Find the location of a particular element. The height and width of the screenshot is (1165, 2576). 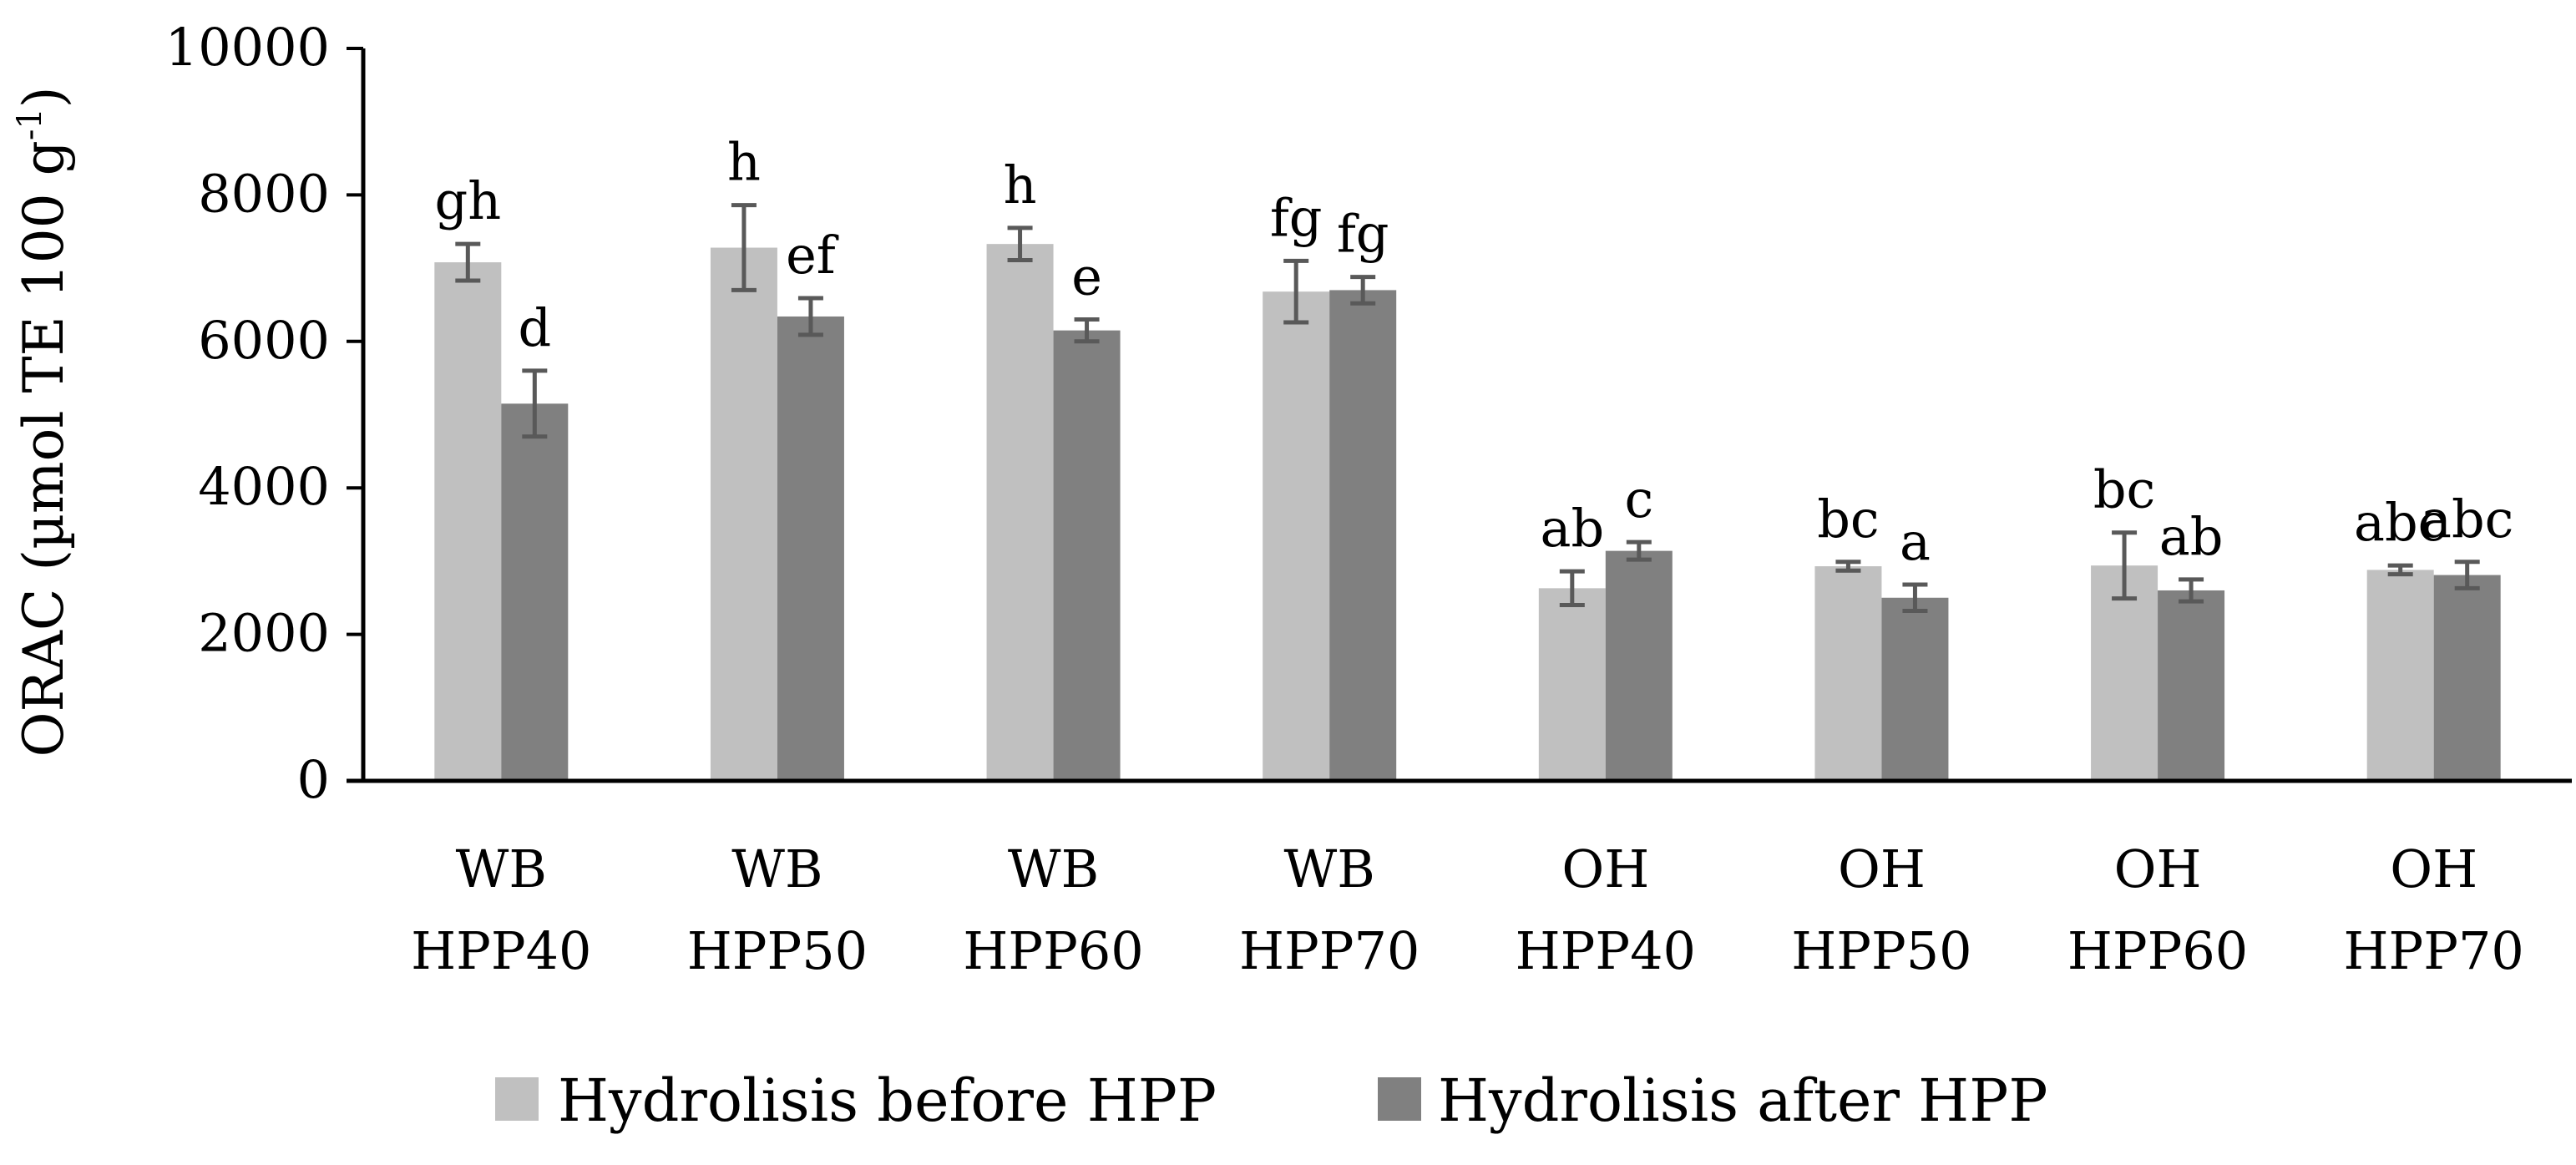

significance-letter: e is located at coordinates (1086, 276).